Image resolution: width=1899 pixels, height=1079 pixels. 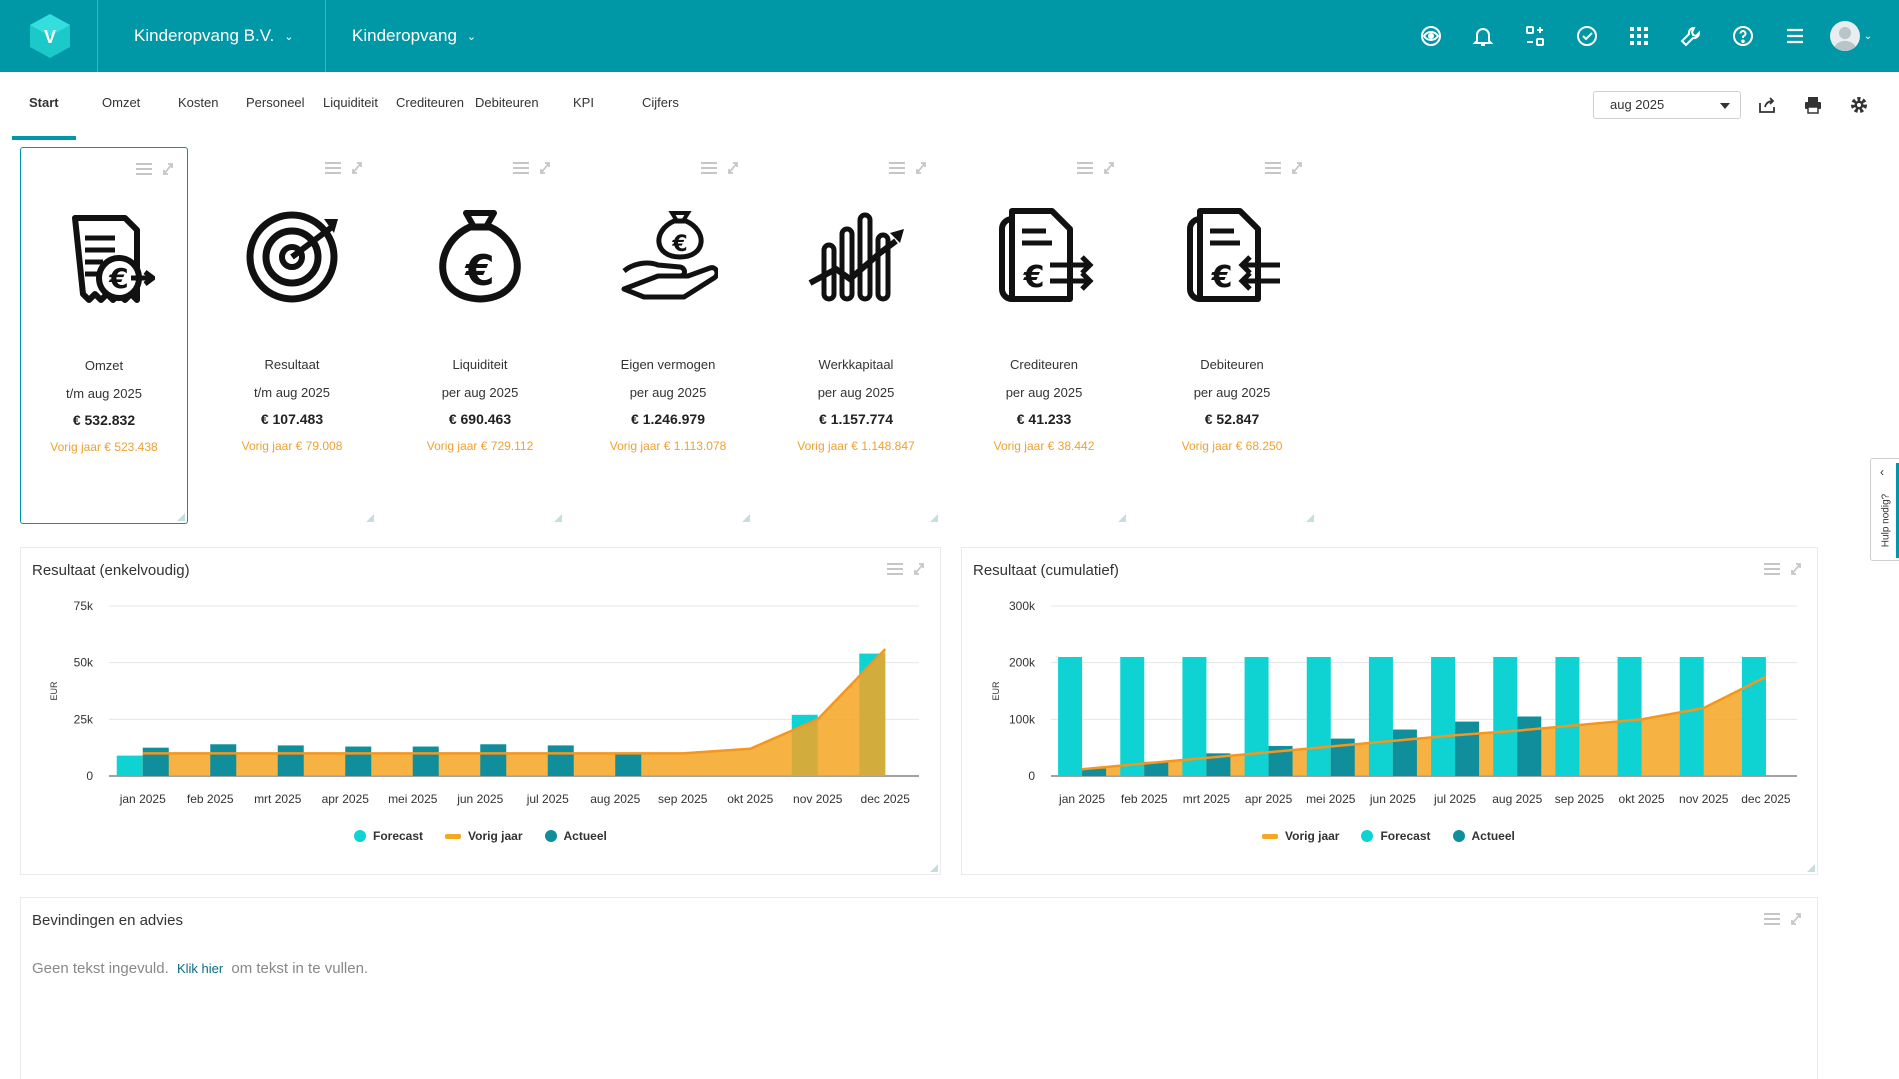 I want to click on administration-select: Kinderopvang ⌄, so click(x=414, y=36).